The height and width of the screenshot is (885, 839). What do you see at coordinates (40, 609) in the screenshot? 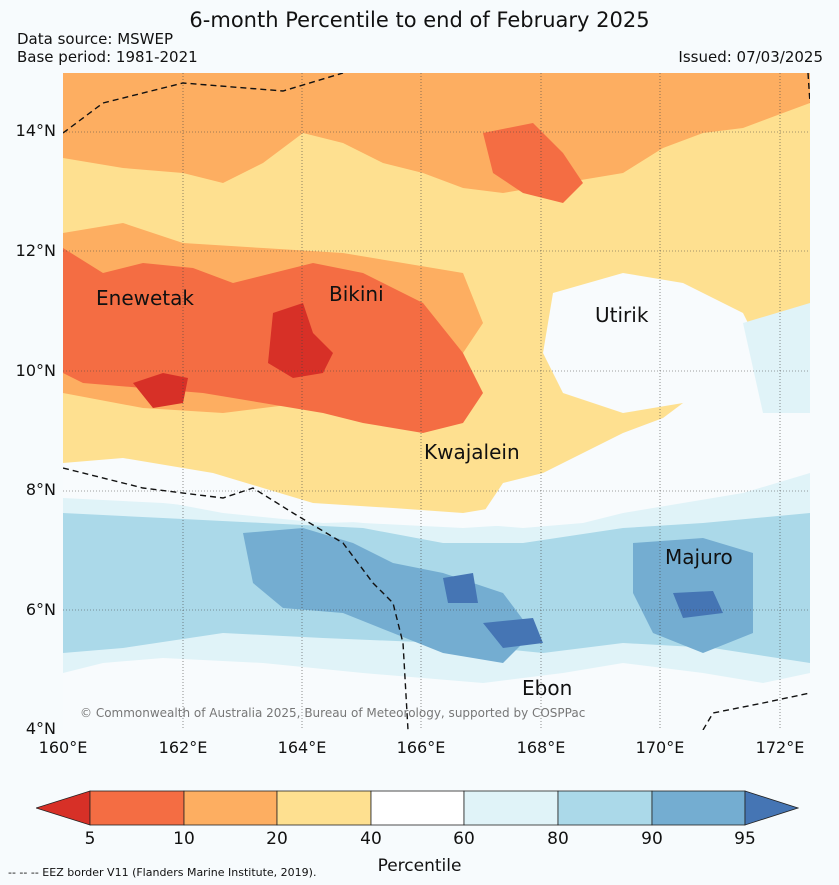
I see `lat-label-6n: 6°N` at bounding box center [40, 609].